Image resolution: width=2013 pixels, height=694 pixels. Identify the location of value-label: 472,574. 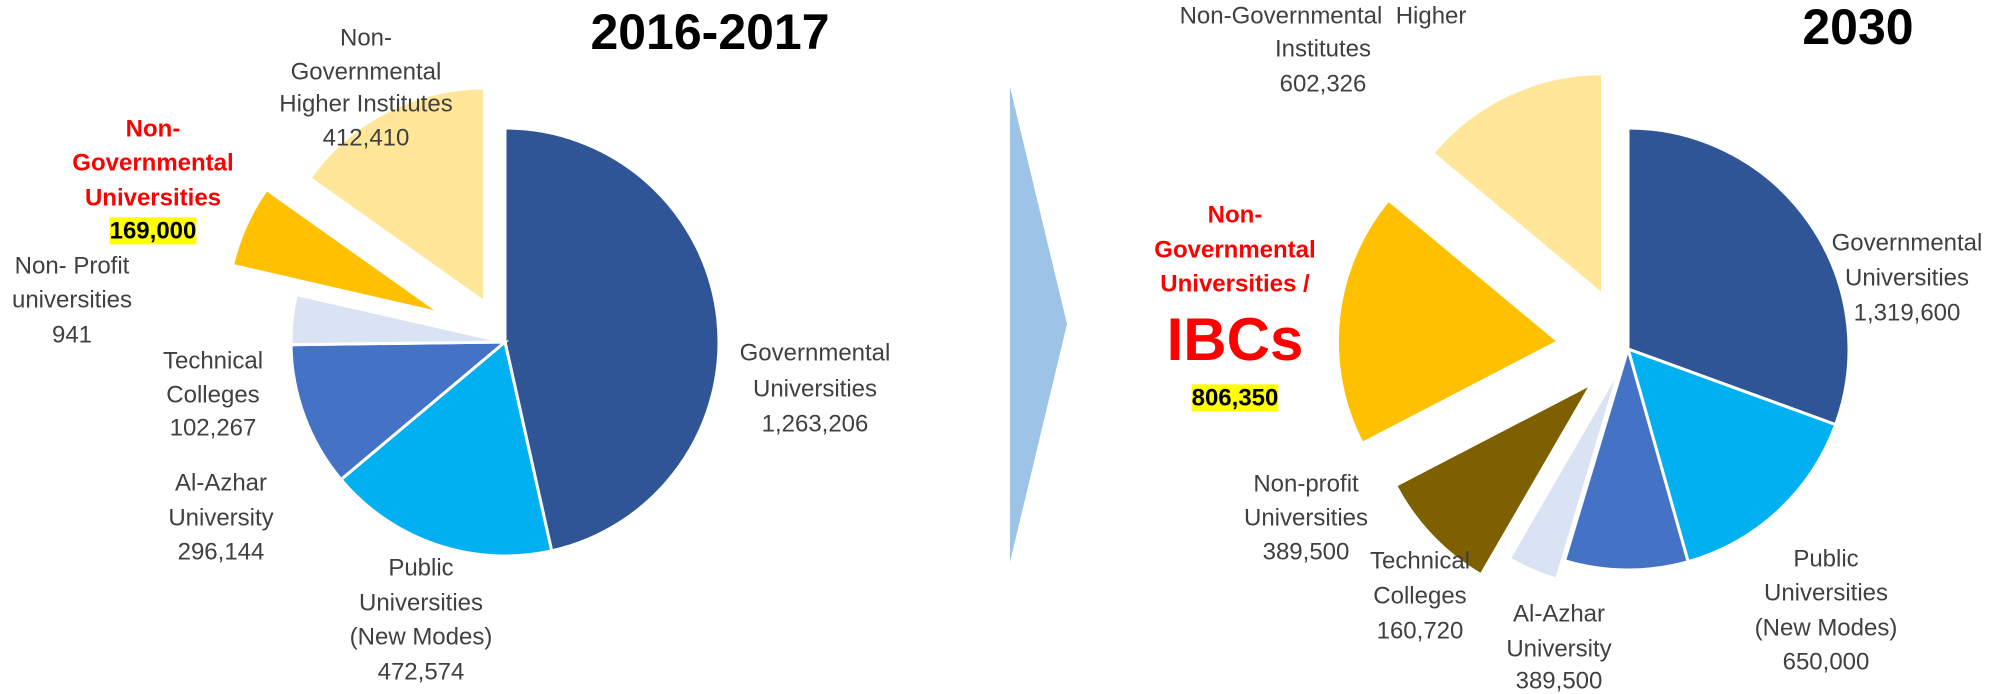
(421, 671).